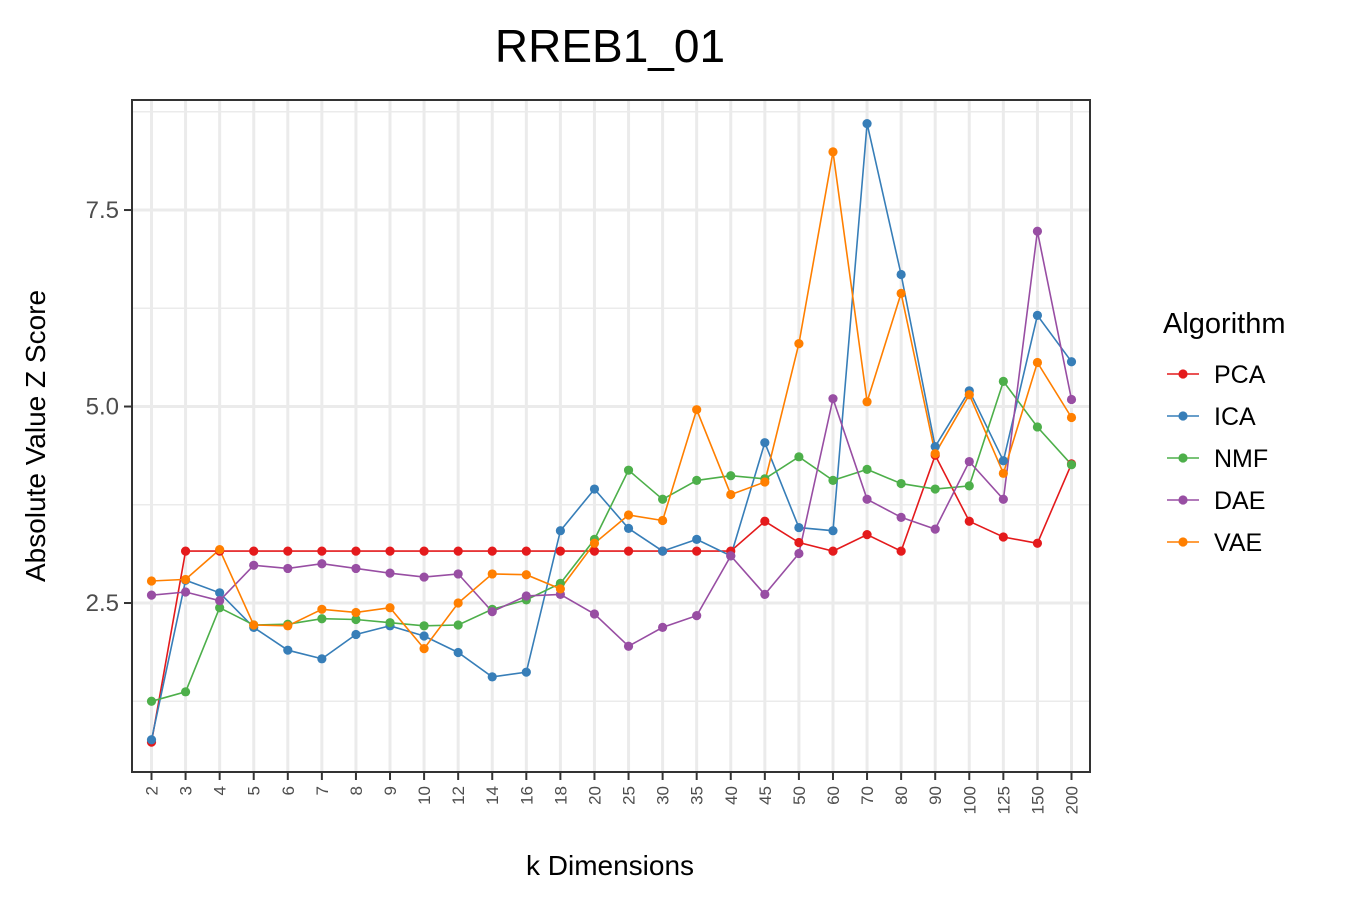 The image size is (1350, 900). I want to click on legend-item-dae: DAE, so click(1216, 501).